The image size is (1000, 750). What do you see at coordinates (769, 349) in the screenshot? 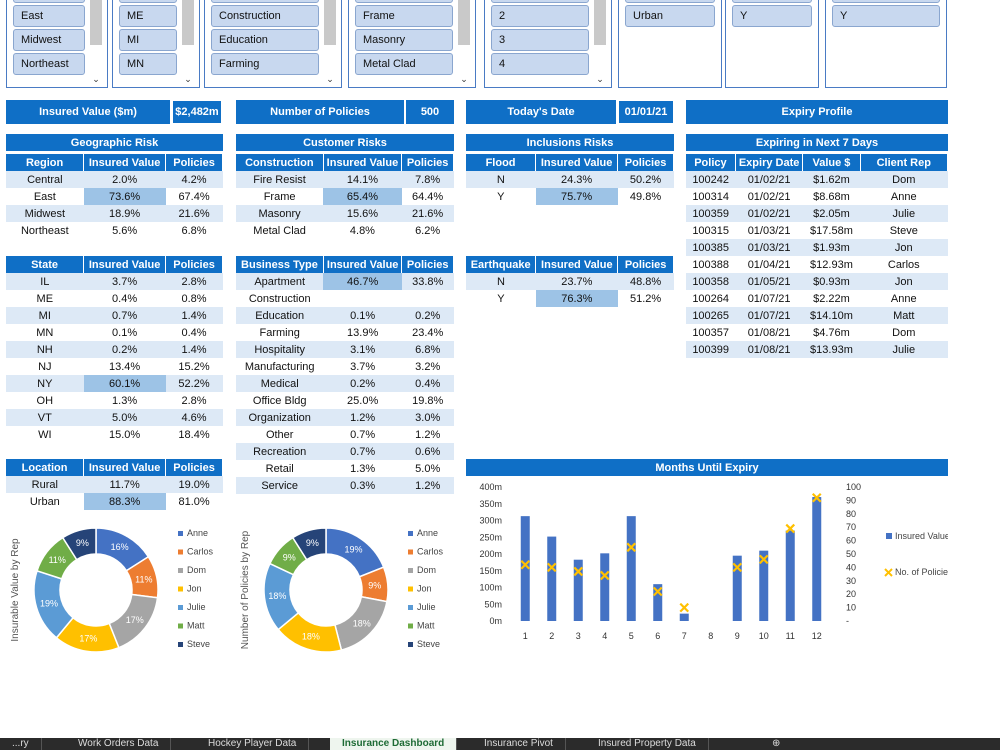
I see `table-cell: 01/08/21` at bounding box center [769, 349].